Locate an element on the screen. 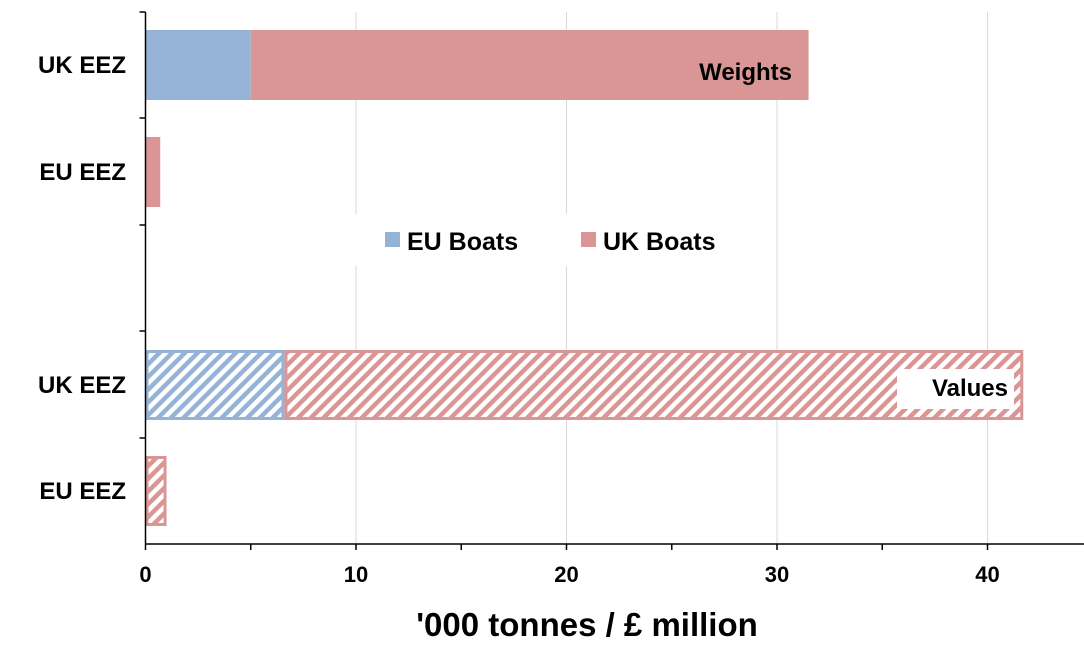  bar-weights-uk-eez-uk-boats is located at coordinates (529, 65).